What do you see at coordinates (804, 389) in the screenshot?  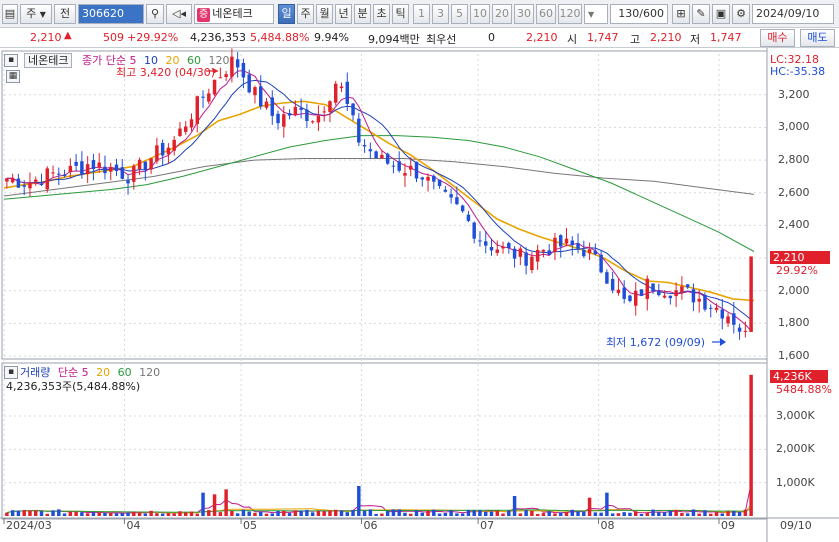 I see `current-volume-ratio-tag: 5484.88%` at bounding box center [804, 389].